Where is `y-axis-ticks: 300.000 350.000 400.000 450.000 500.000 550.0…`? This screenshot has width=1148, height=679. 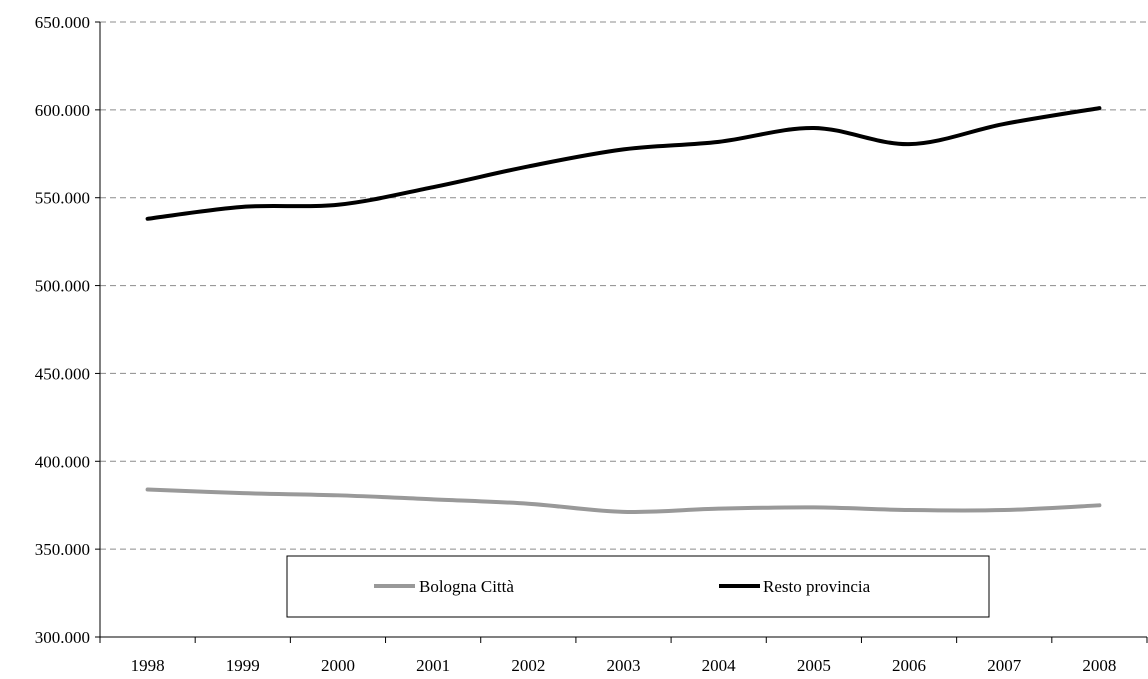 y-axis-ticks: 300.000 350.000 400.000 450.000 500.000 550.0… is located at coordinates (67, 330).